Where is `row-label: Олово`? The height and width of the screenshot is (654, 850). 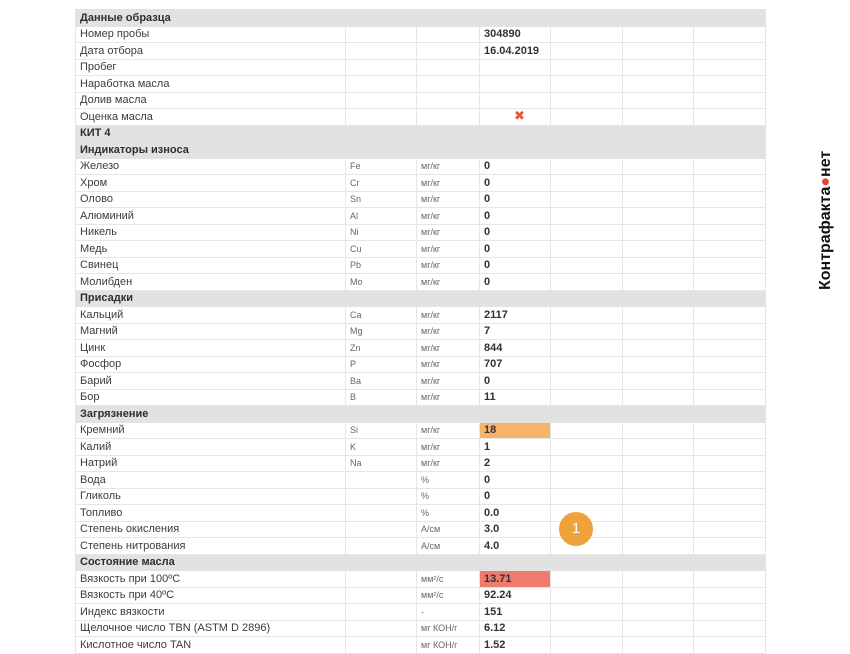
row-label: Олово is located at coordinates (210, 199).